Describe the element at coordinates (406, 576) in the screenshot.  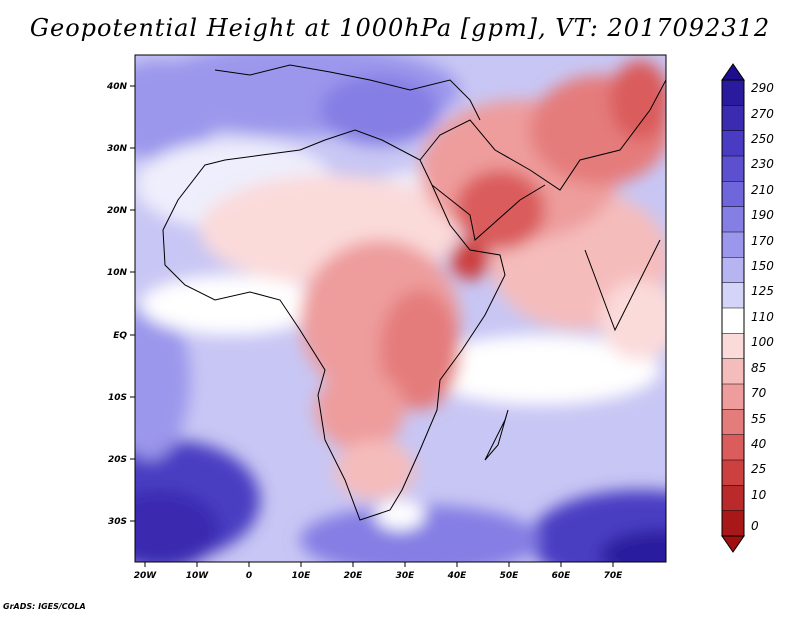
I see `lon-label: 30E` at that location.